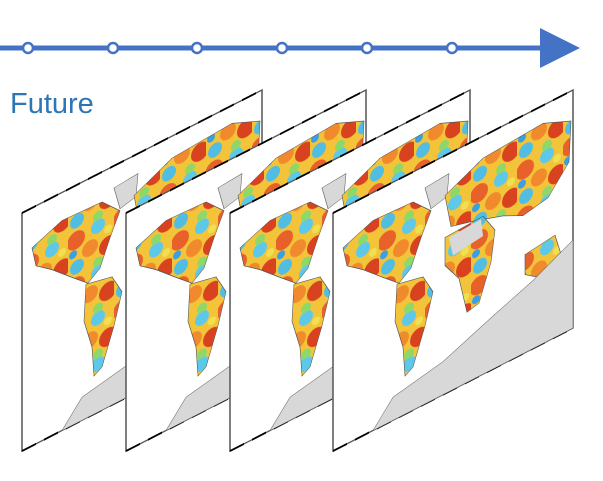  I want to click on timeline-label: Future, so click(52, 104).